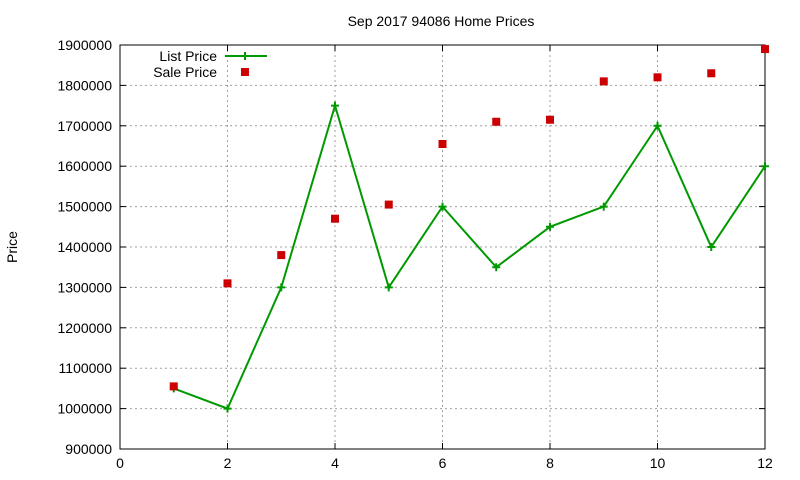  What do you see at coordinates (84, 328) in the screenshot?
I see `y-tick-label: 1200000` at bounding box center [84, 328].